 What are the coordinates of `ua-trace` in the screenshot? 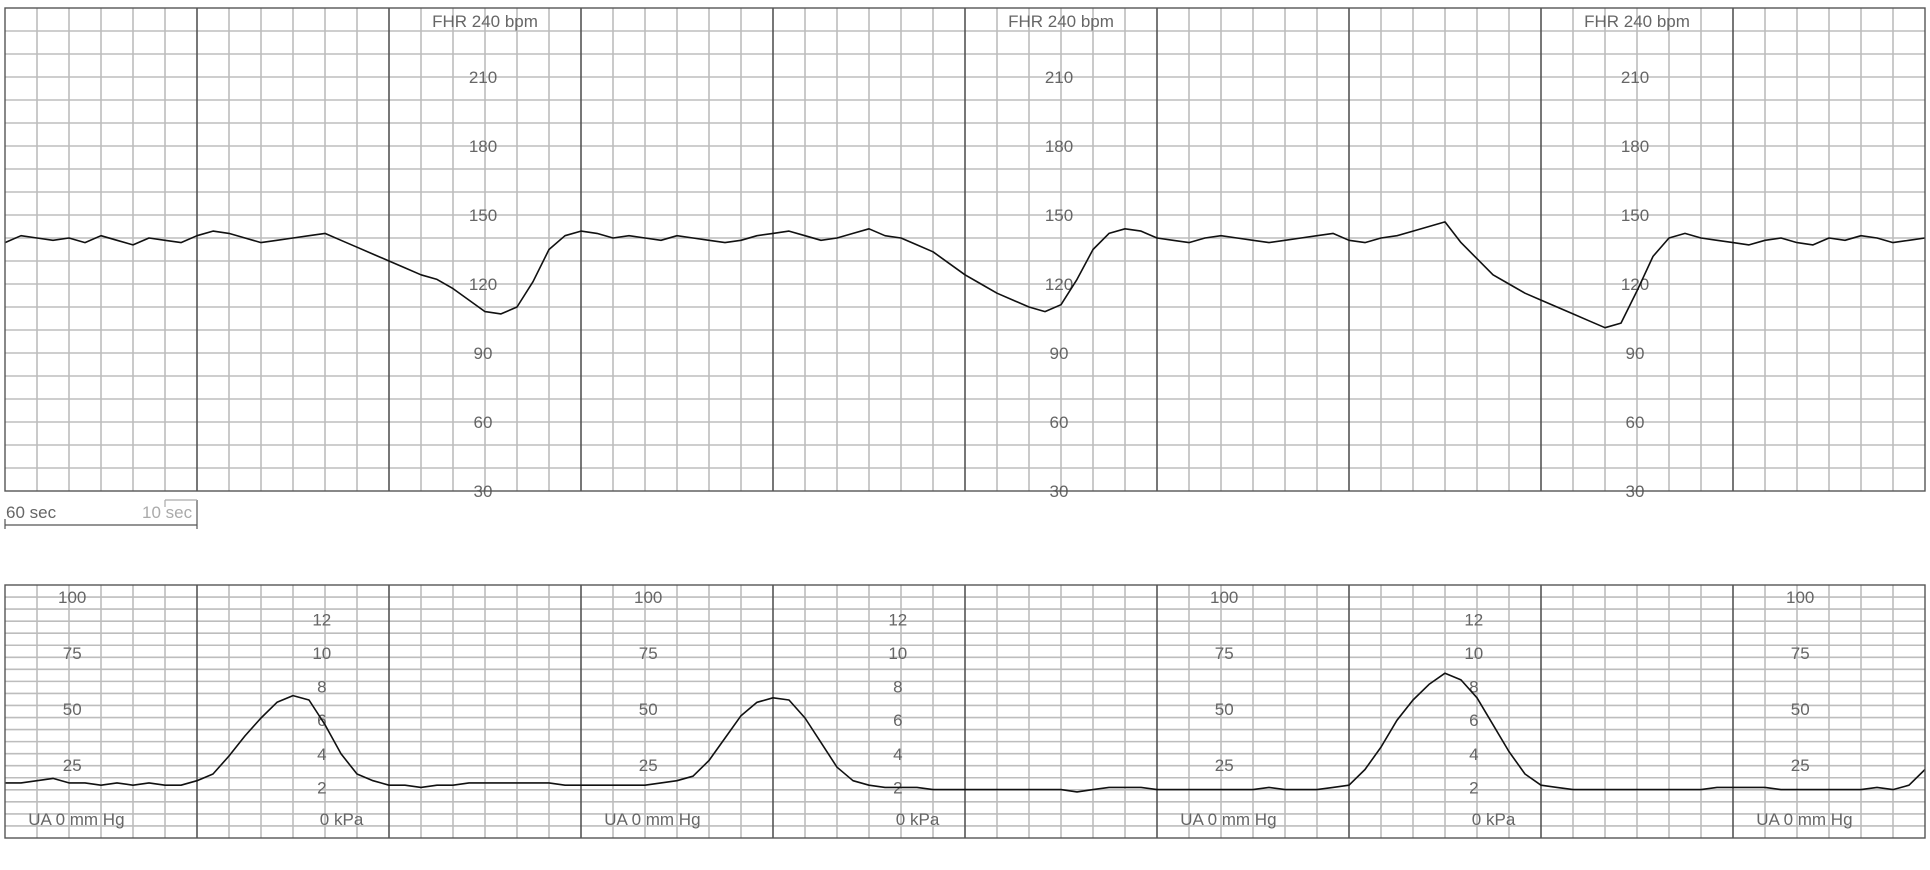 It's located at (965, 732).